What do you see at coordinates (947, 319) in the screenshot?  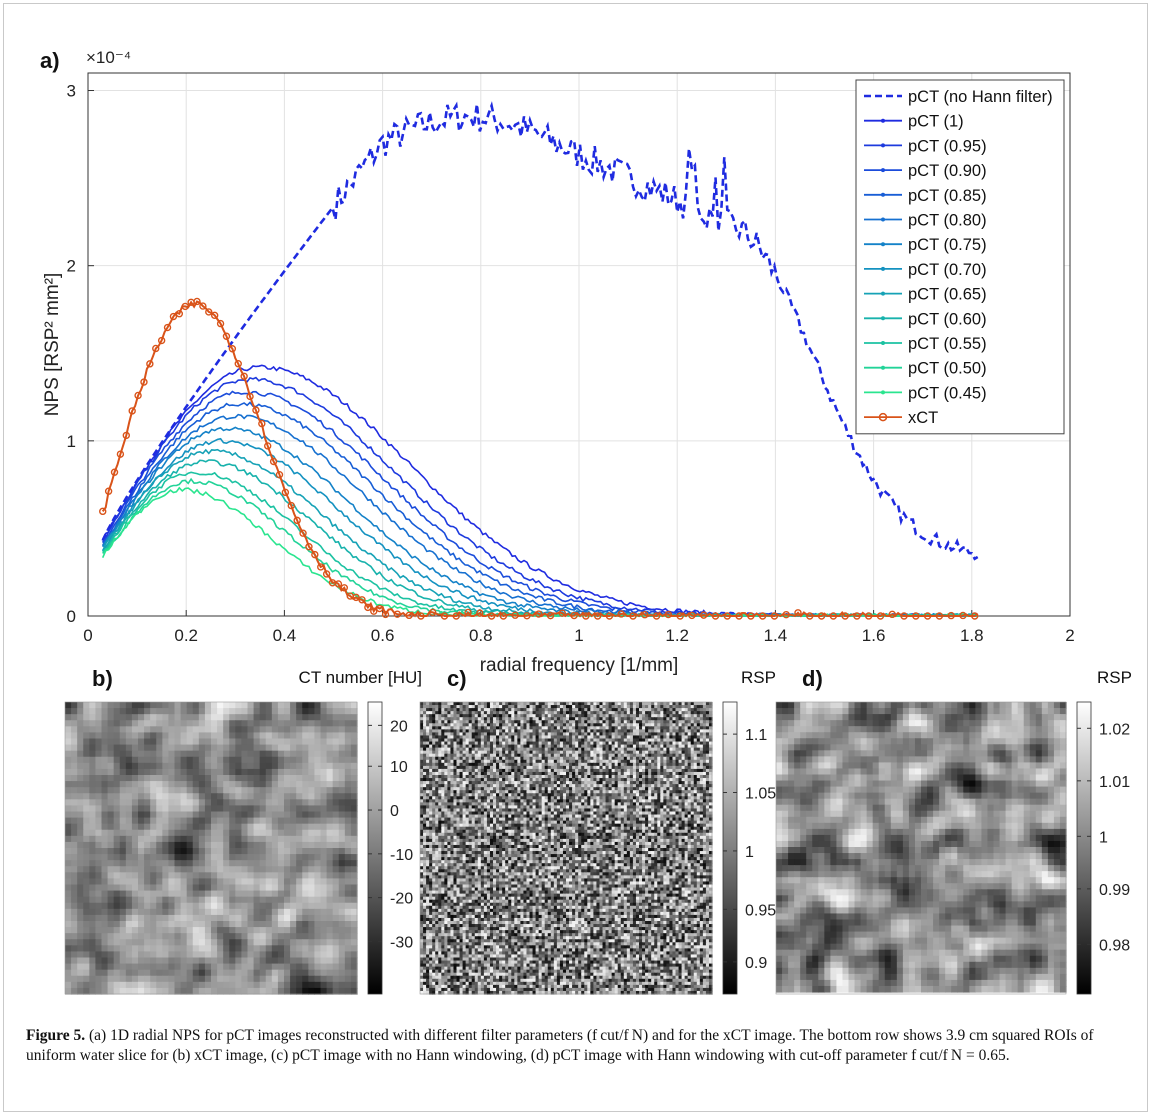 I see `legend-entry-9: pCT (0.60)` at bounding box center [947, 319].